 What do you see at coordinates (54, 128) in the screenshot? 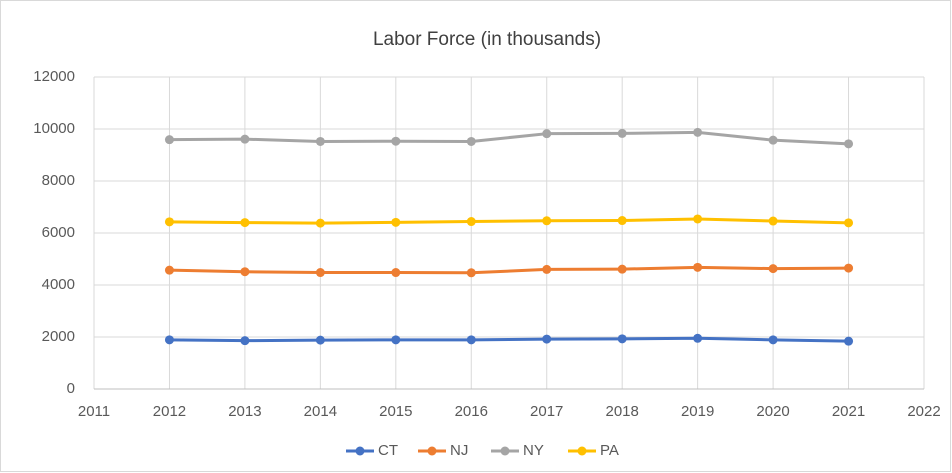
I see `y-tick-label: 10000` at bounding box center [54, 128].